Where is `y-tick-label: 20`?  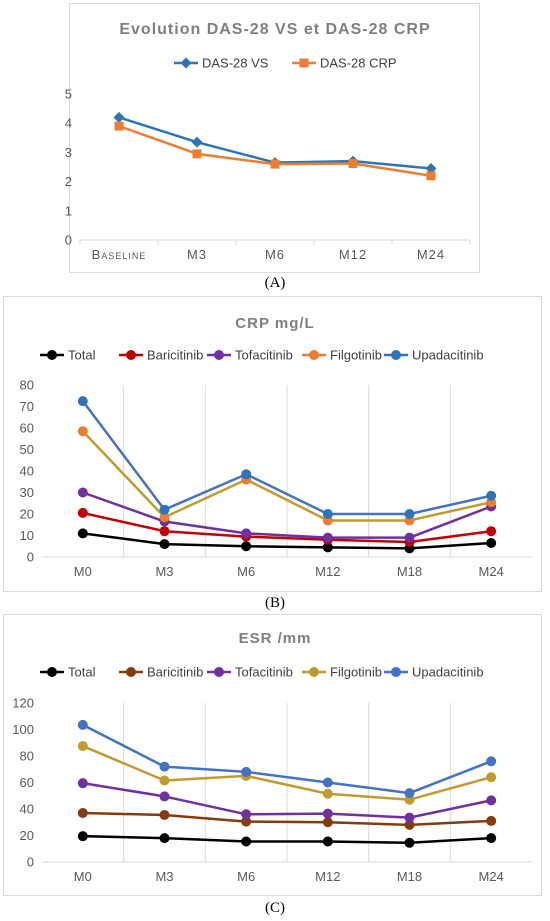 y-tick-label: 20 is located at coordinates (27, 514).